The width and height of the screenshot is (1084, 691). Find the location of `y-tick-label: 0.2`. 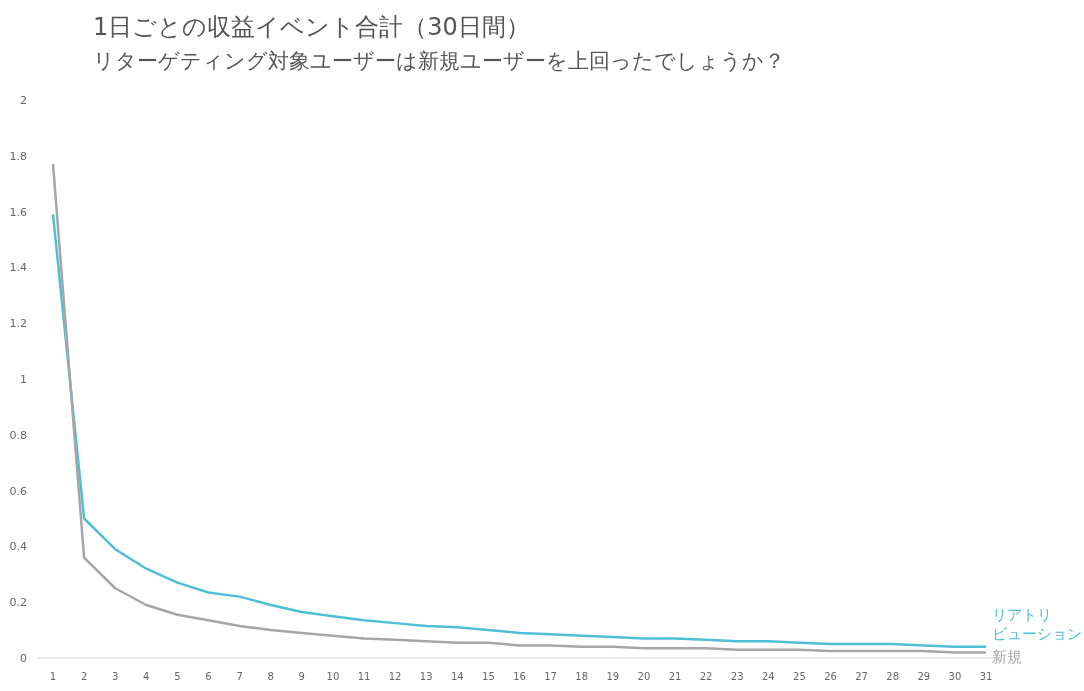

y-tick-label: 0.2 is located at coordinates (18, 603).